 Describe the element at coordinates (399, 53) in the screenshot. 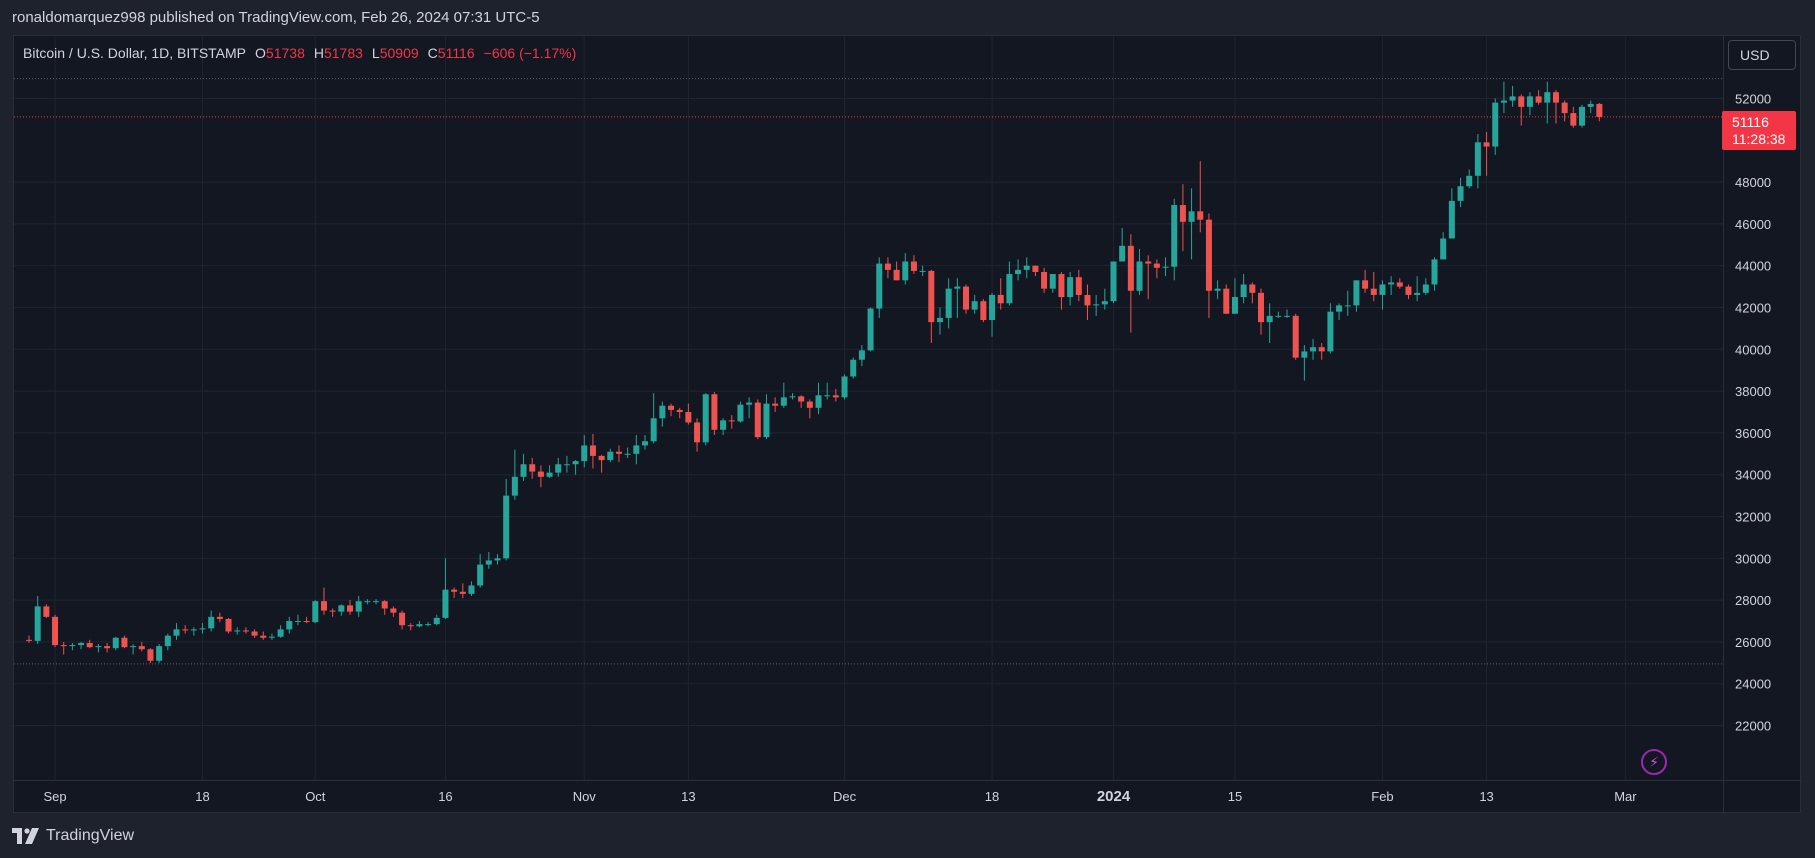

I see `low-value: 50909` at that location.